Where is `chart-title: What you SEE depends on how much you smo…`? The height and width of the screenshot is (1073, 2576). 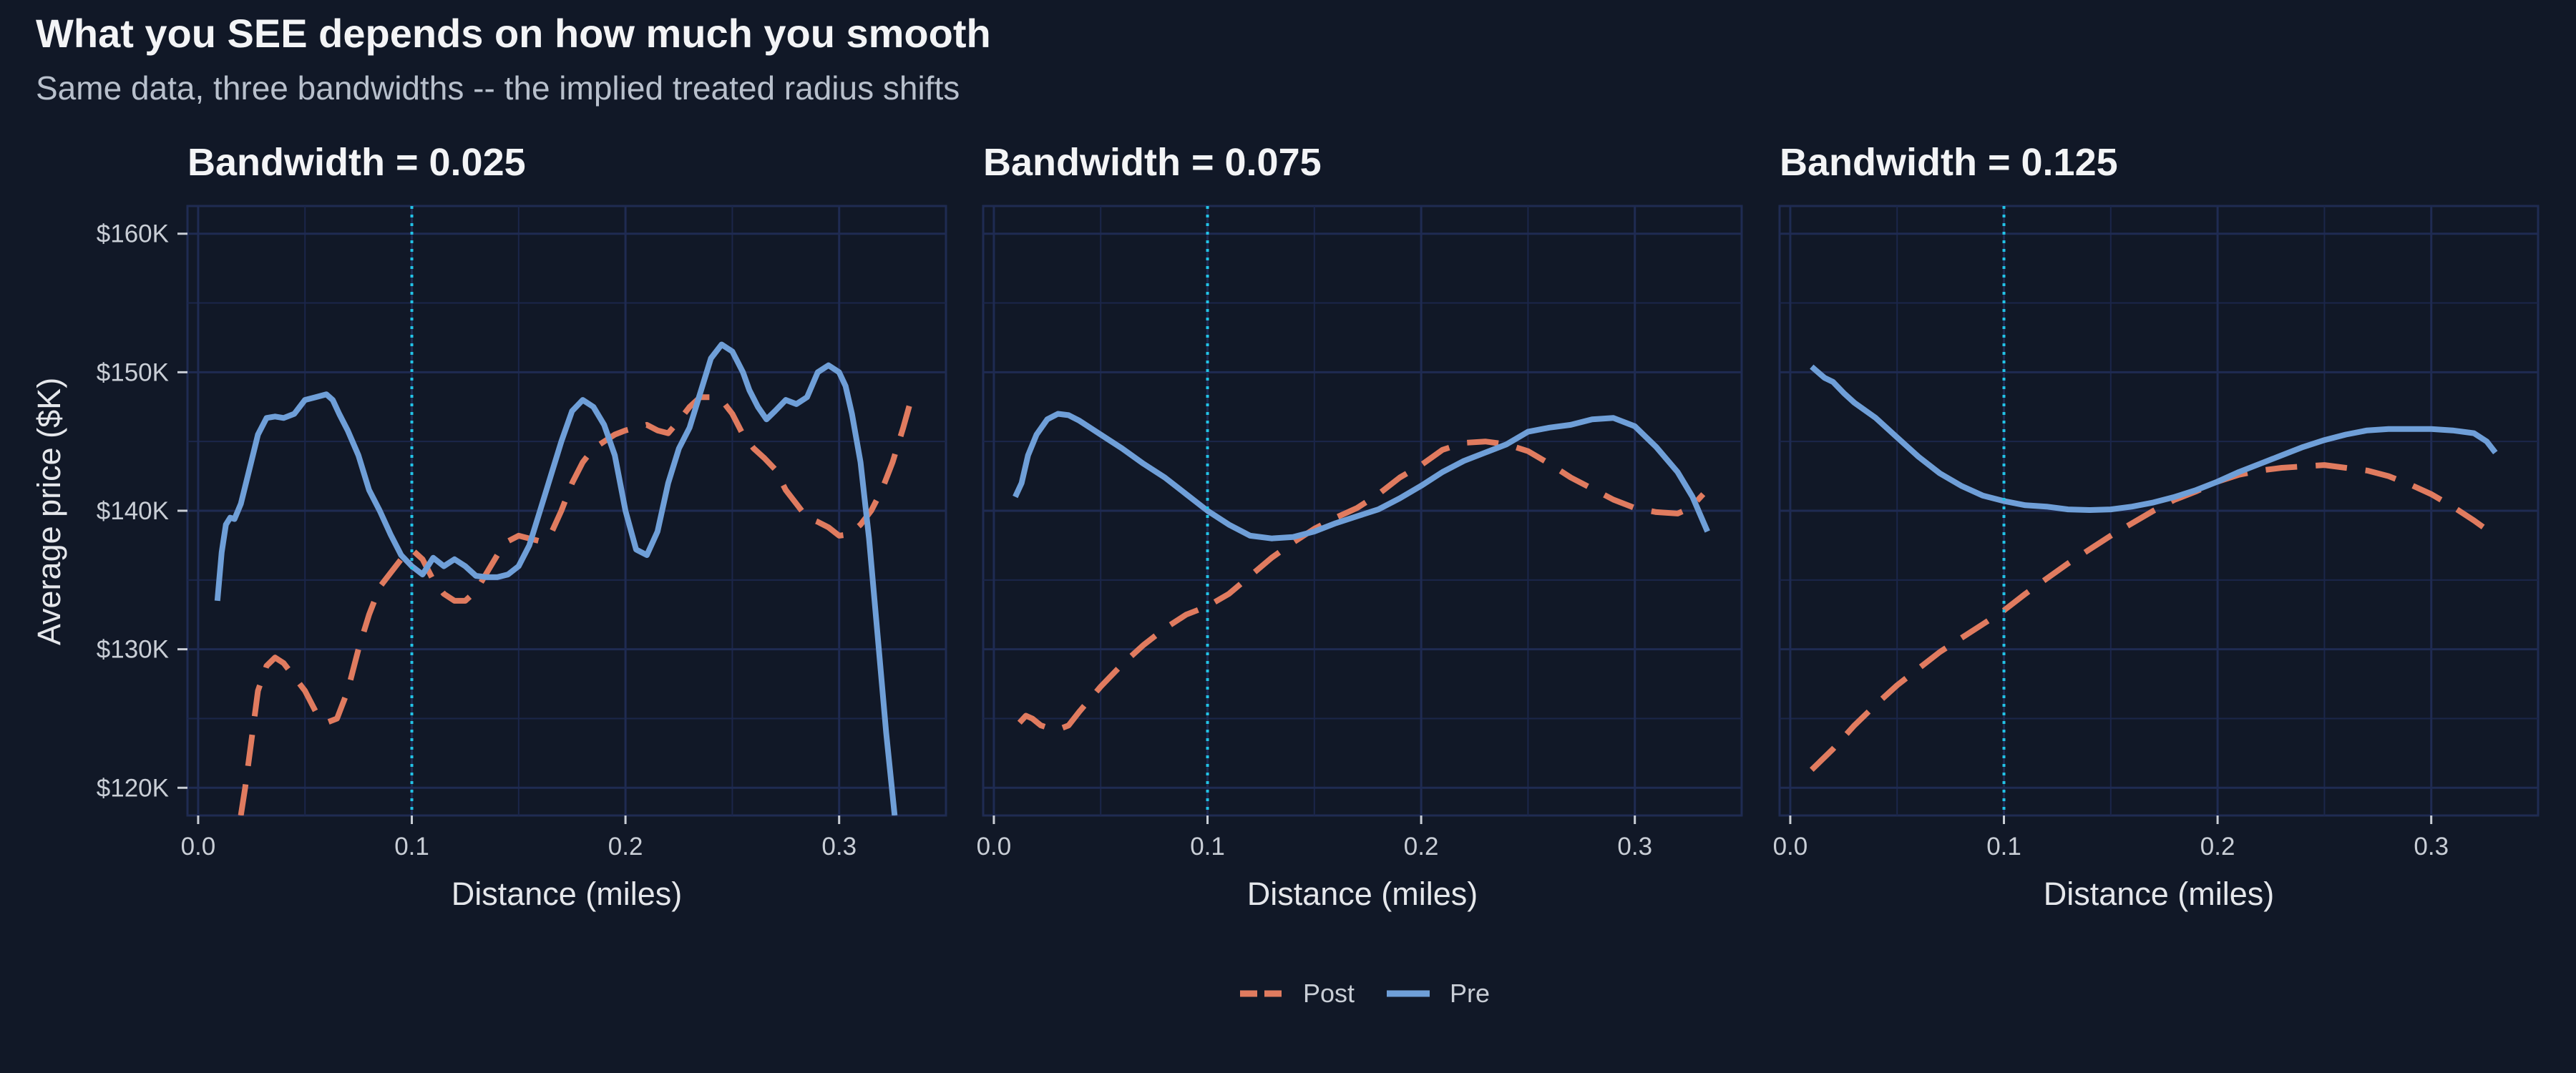 chart-title: What you SEE depends on how much you smo… is located at coordinates (513, 33).